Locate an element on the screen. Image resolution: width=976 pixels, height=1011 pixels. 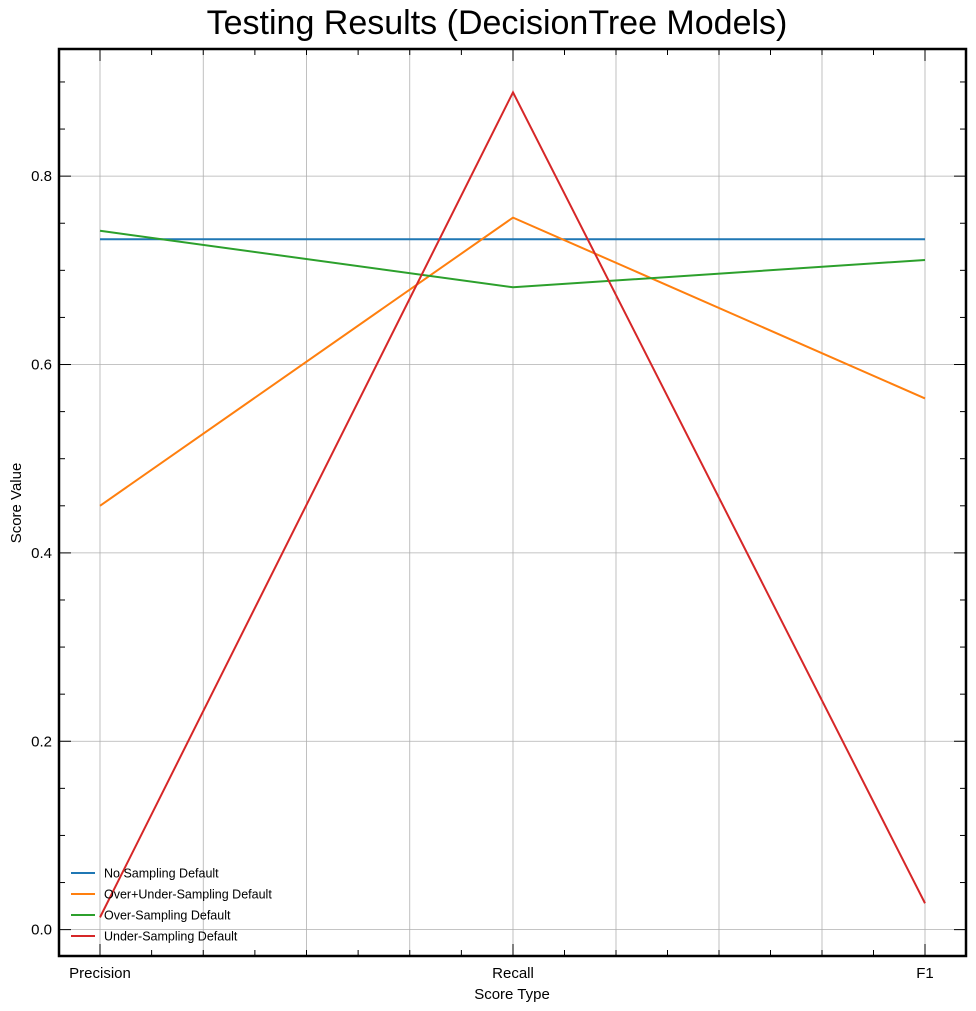
x-axis-label: Score Type is located at coordinates (512, 994).